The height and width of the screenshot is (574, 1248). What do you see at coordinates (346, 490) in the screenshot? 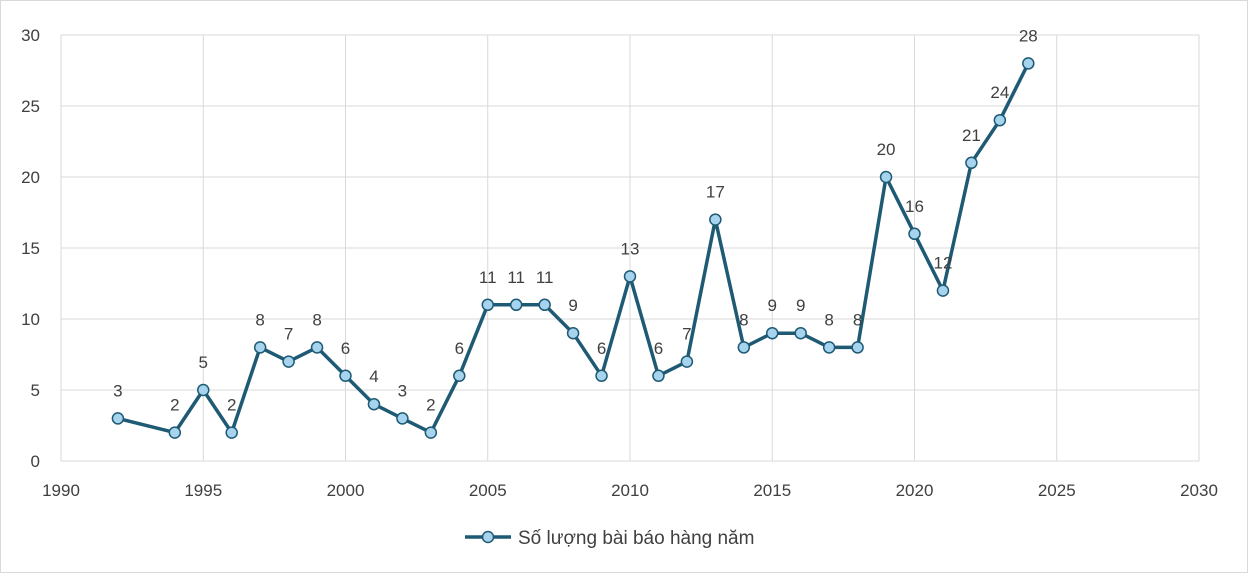
I see `x-tick-label: 2000` at bounding box center [346, 490].